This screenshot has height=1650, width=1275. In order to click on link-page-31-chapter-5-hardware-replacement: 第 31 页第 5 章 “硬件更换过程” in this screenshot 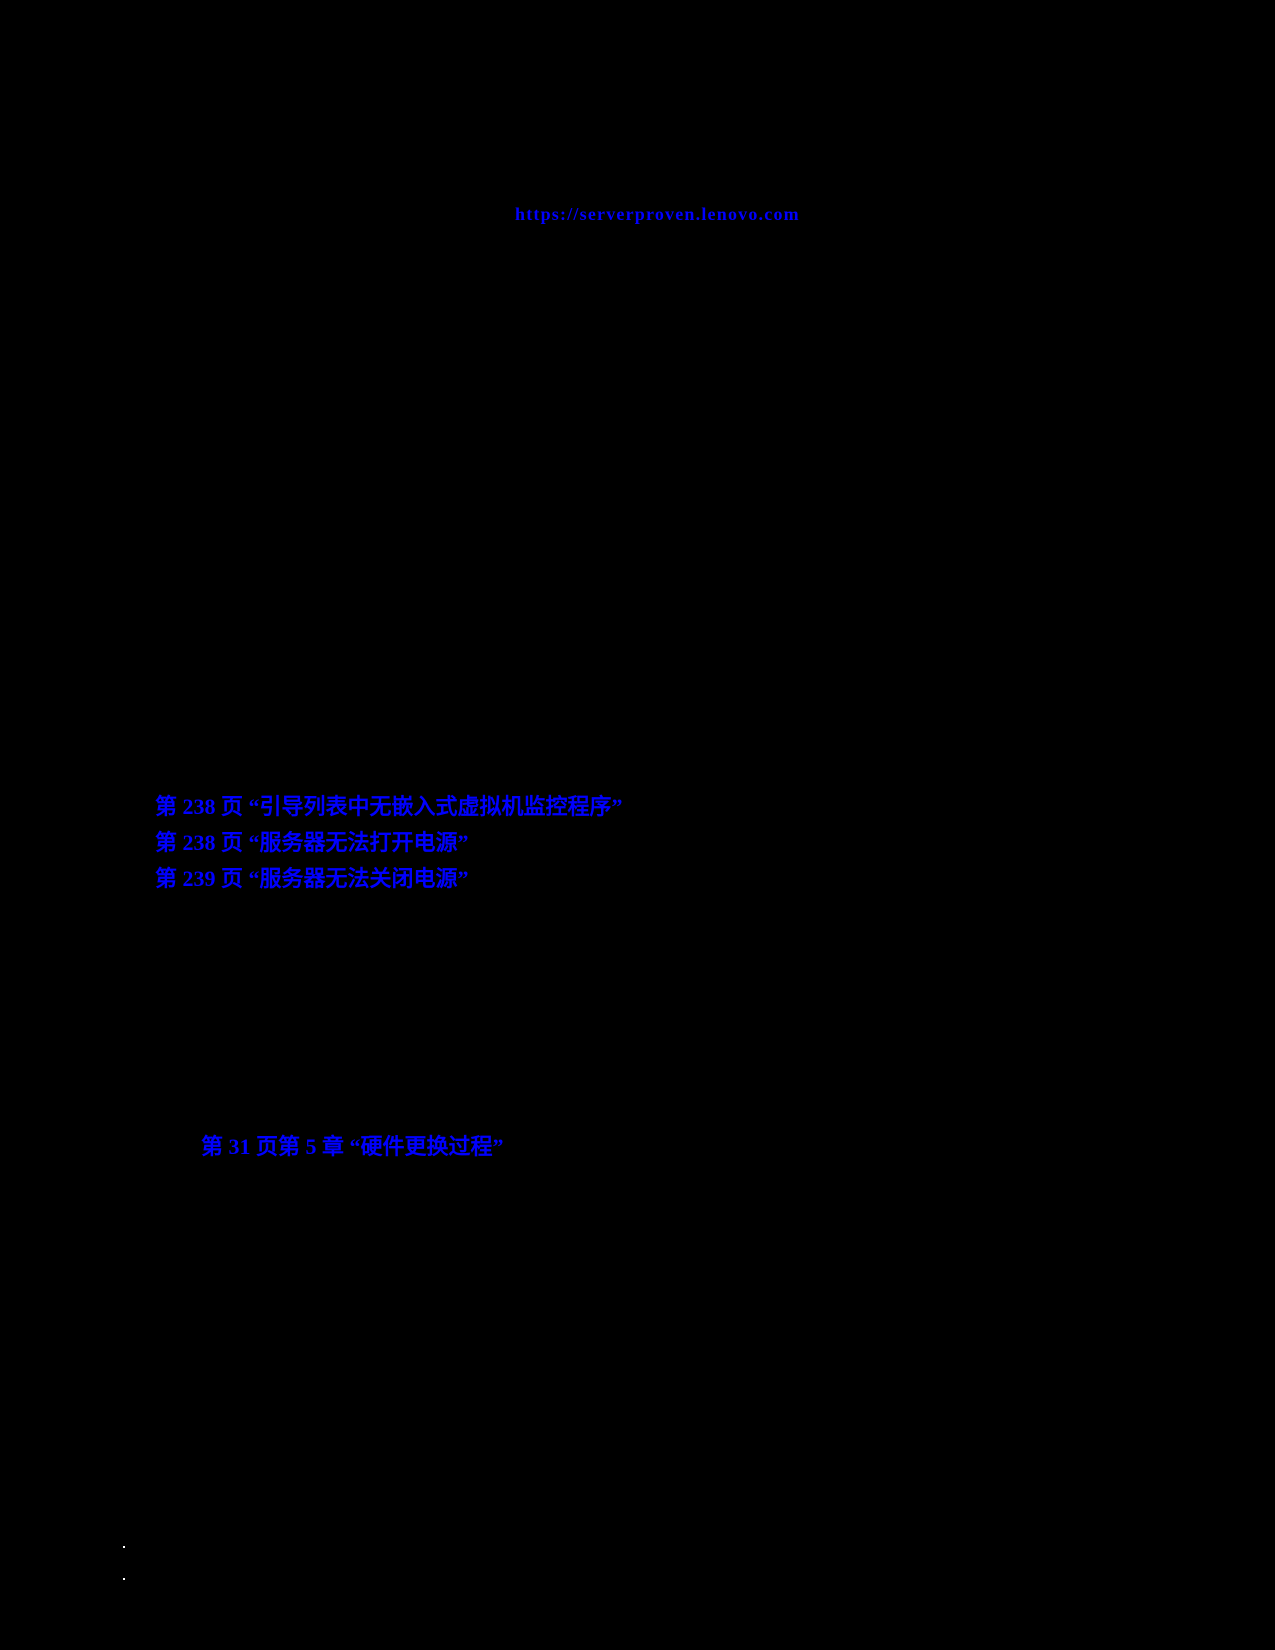, I will do `click(352, 1146)`.